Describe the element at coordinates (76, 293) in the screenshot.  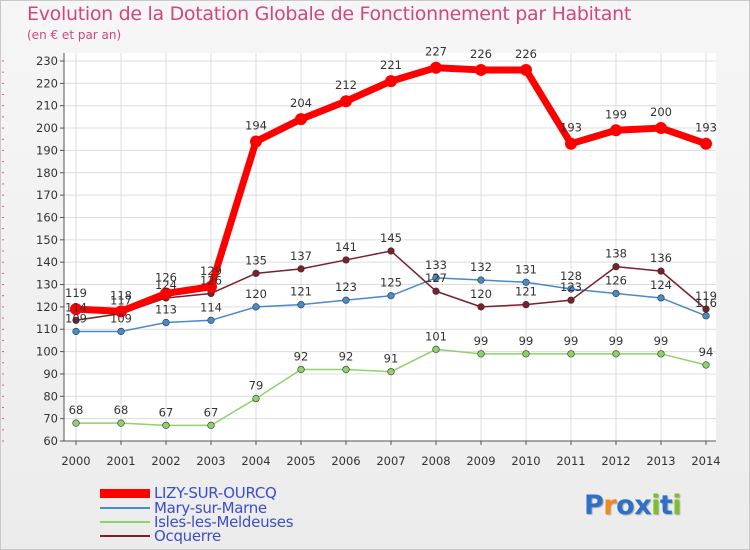
I see `data-label-lizy: 119` at that location.